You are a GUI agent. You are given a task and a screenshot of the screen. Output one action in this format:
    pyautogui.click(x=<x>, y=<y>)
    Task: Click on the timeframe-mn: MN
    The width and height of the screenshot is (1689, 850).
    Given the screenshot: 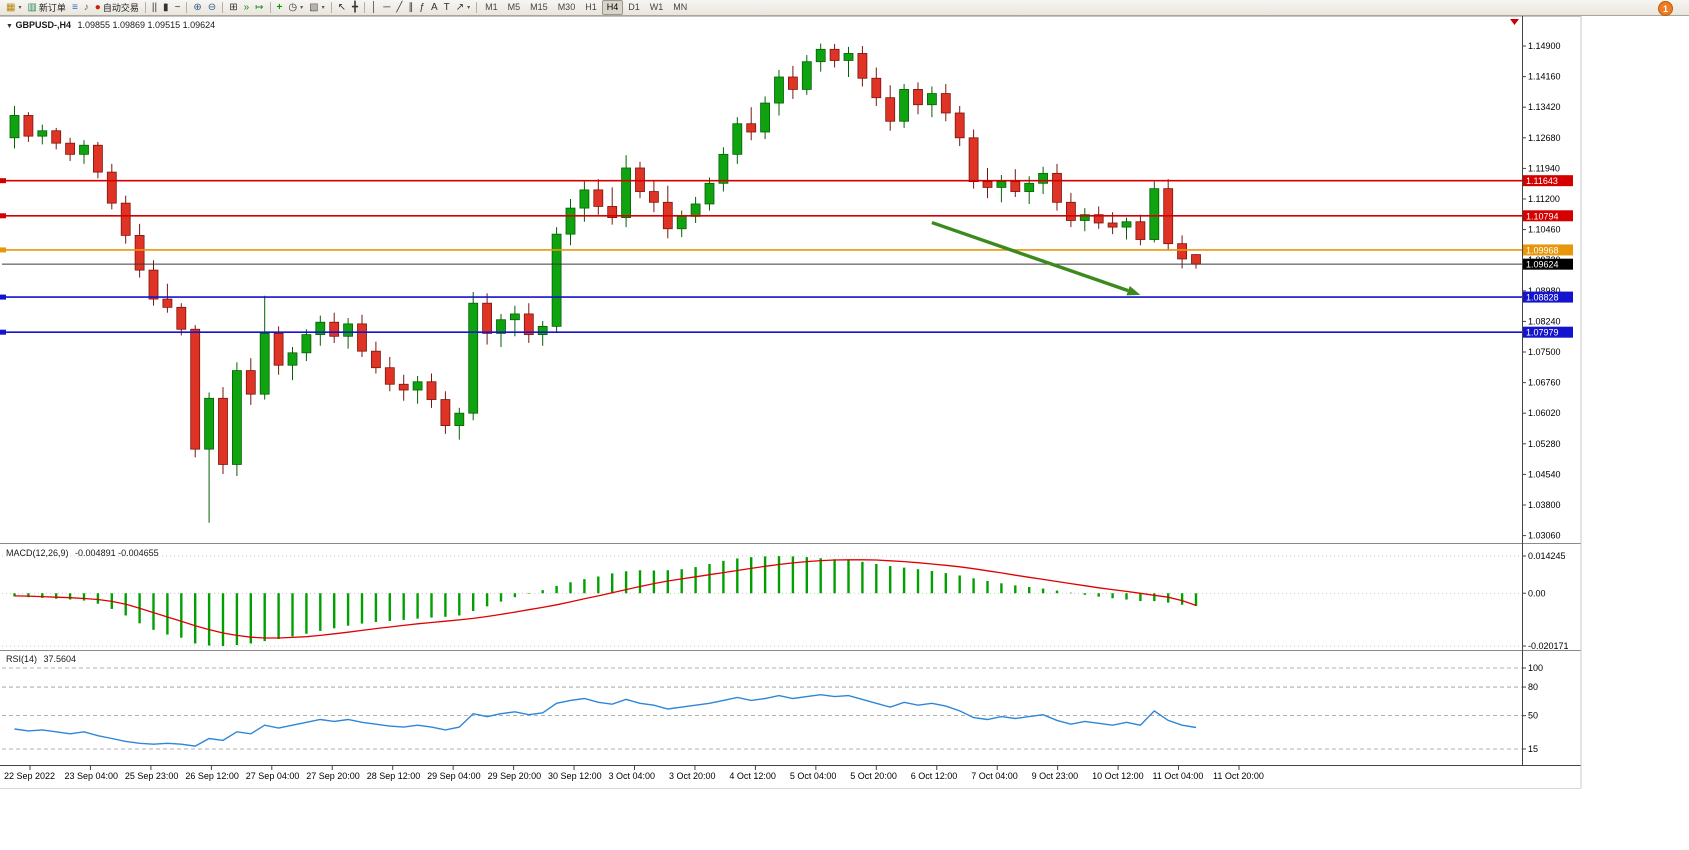 What is the action you would take?
    pyautogui.click(x=680, y=7)
    